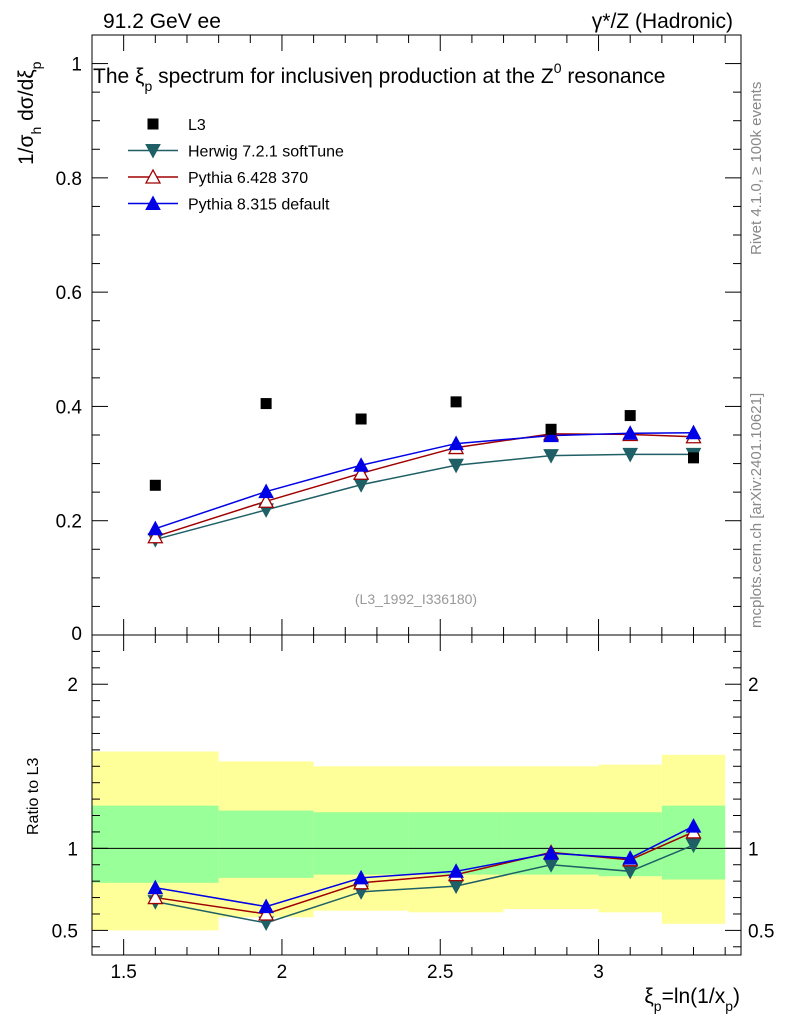 This screenshot has height=1024, width=786. What do you see at coordinates (692, 999) in the screenshot?
I see `x-axis-label: ξp=ln(1/xp)` at bounding box center [692, 999].